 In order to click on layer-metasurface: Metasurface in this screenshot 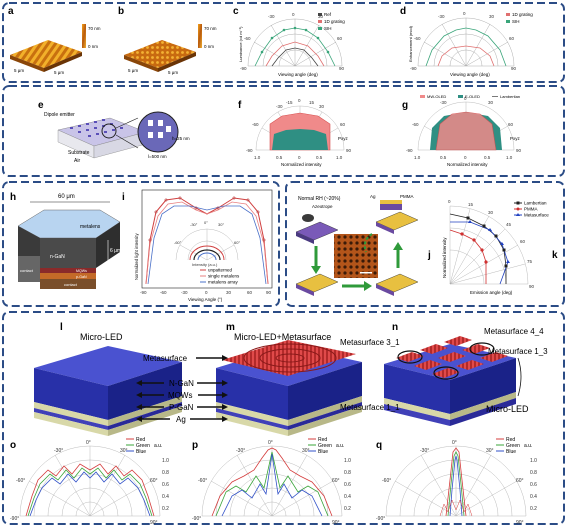, I will do `click(165, 358)`.